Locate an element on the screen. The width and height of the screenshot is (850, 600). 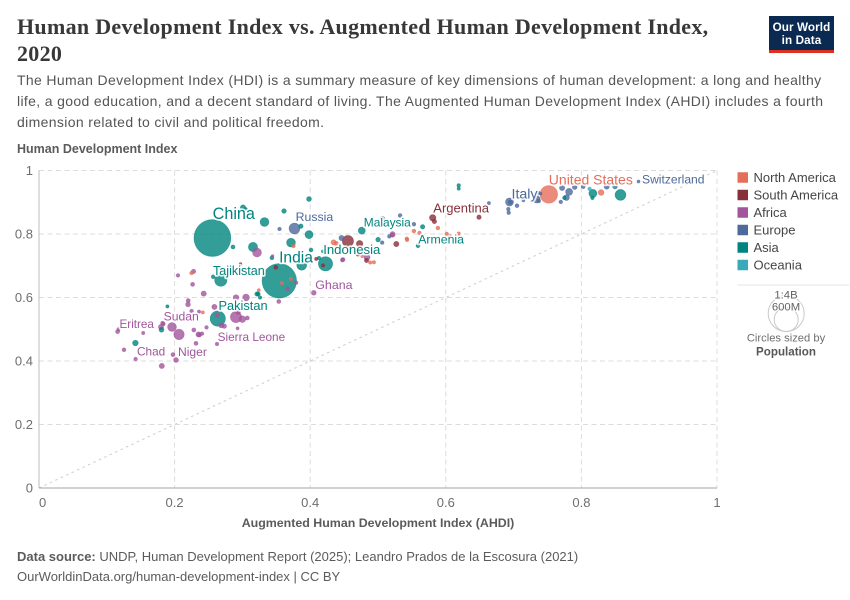
svg-text: India is located at coordinates (296, 258).